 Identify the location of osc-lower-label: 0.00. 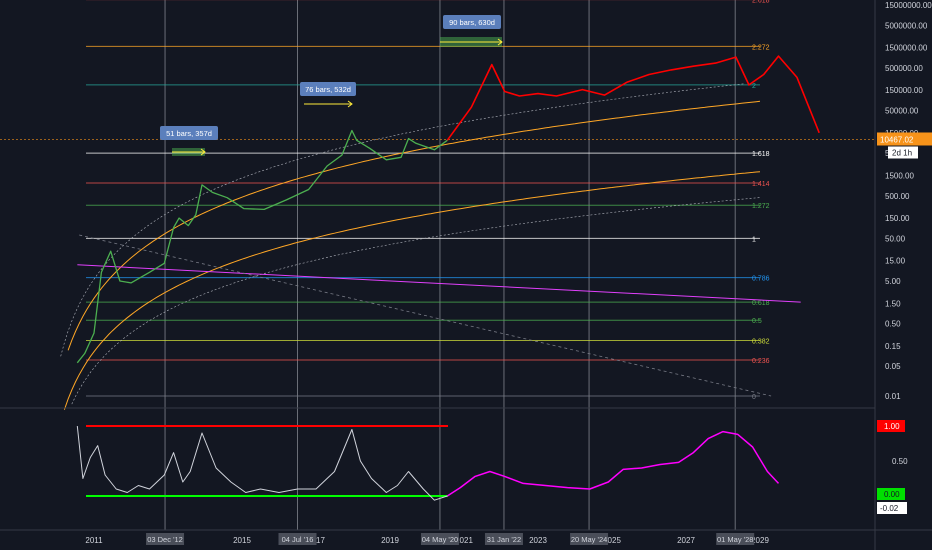
(892, 494).